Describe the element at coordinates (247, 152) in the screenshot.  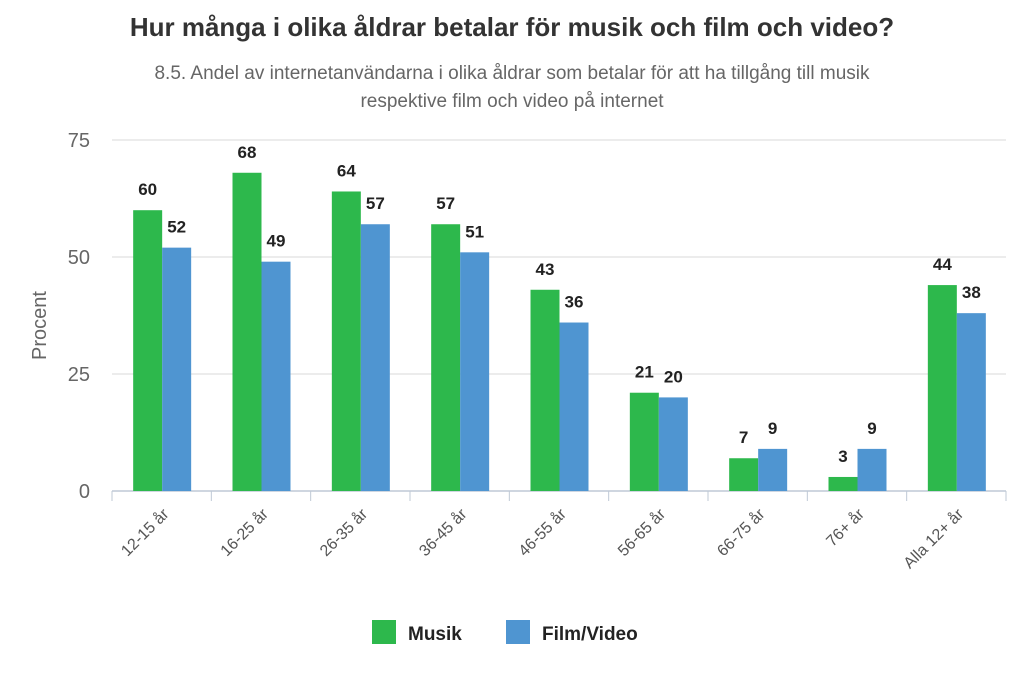
I see `data-label: 68` at that location.